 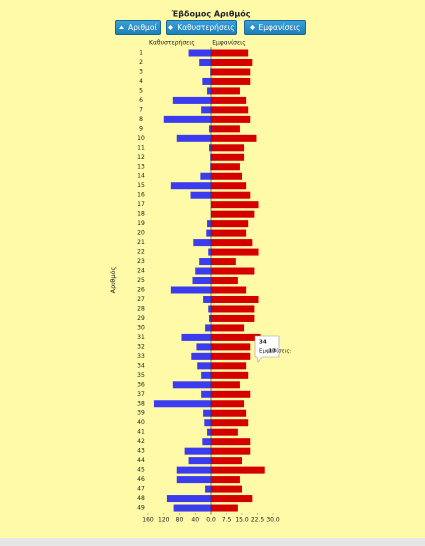 What do you see at coordinates (141, 166) in the screenshot?
I see `category-label: 13` at bounding box center [141, 166].